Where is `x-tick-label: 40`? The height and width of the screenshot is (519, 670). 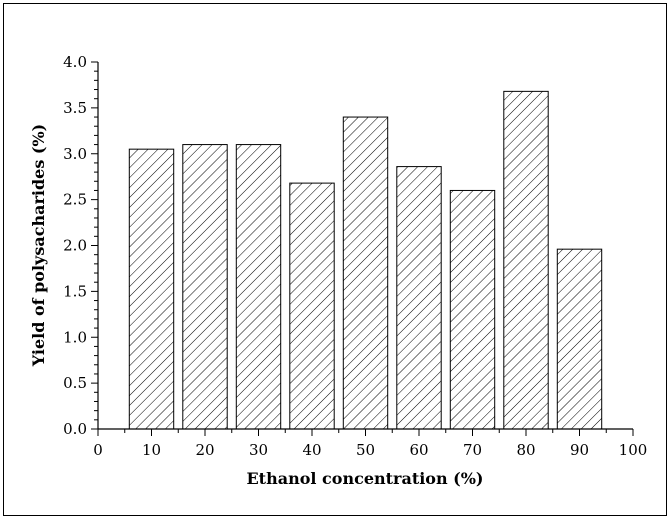 x-tick-label: 40 is located at coordinates (311, 450).